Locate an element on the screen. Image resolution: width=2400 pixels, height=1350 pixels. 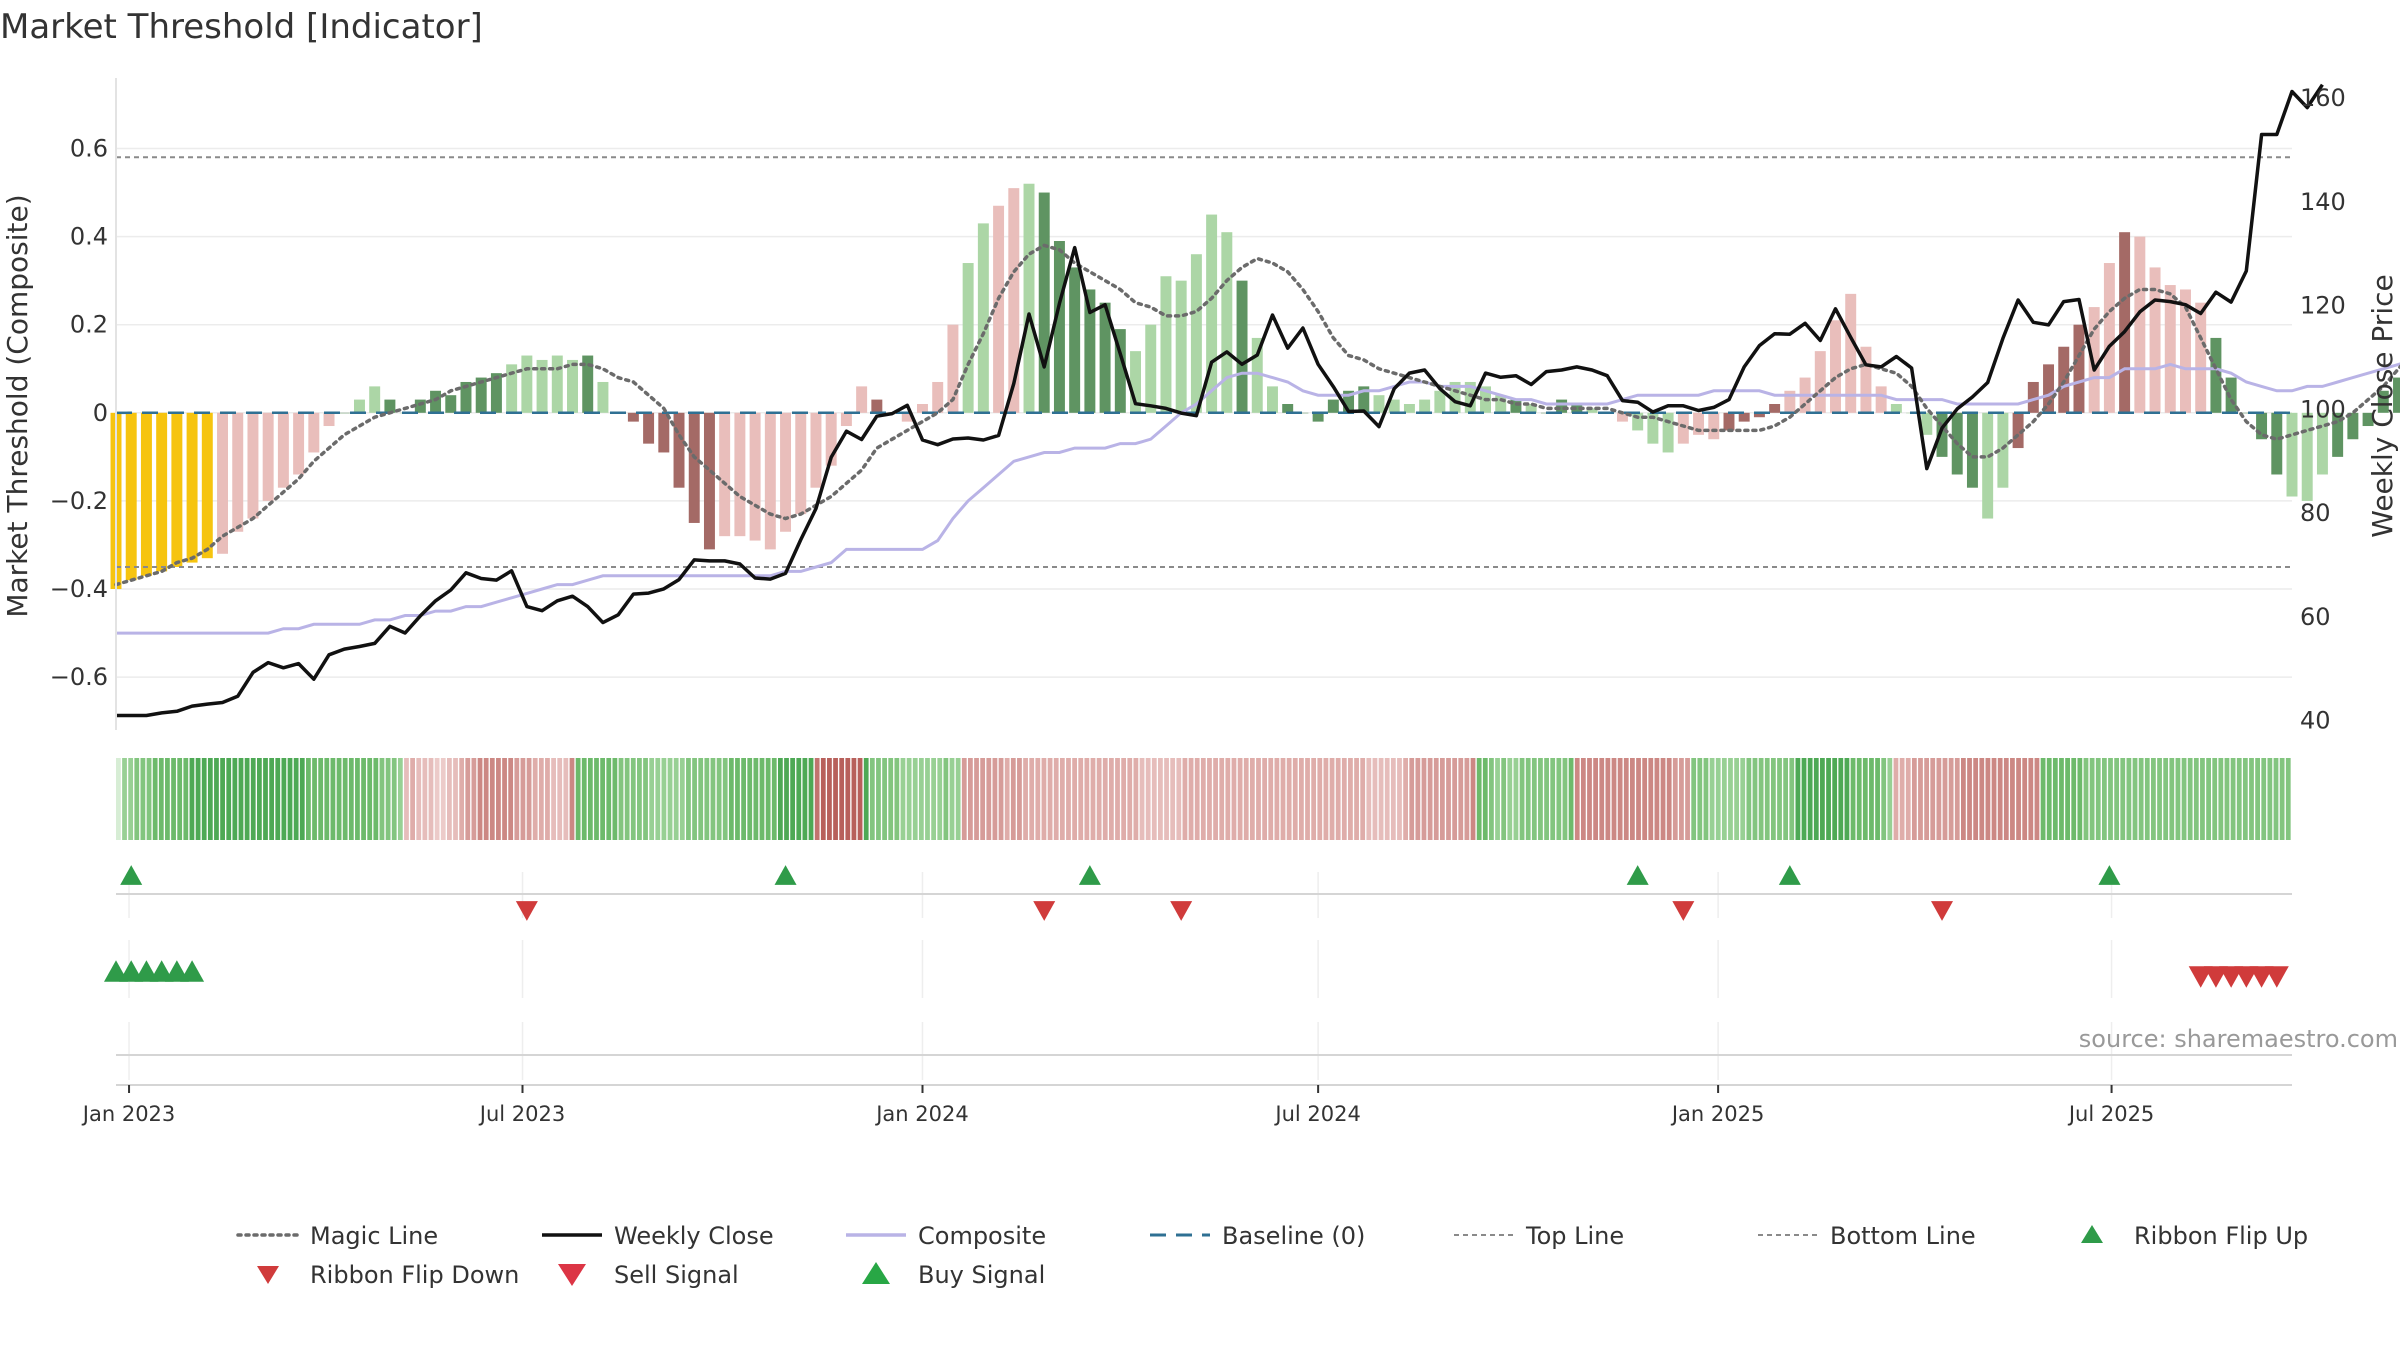
chart-title: Market Threshold [Indicator] is located at coordinates (241, 27).